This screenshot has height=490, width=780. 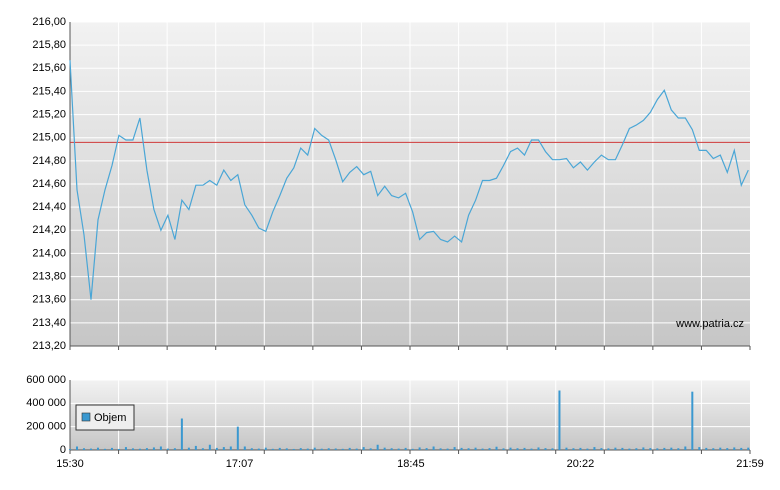 I want to click on y-tick-label: 213,80, so click(x=49, y=276).